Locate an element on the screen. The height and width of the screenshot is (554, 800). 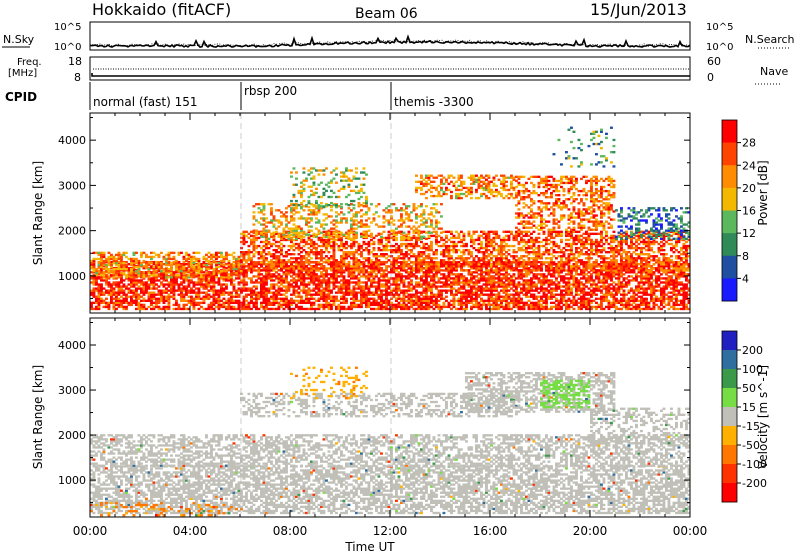
date-title: 15/Jun/2013 is located at coordinates (638, 9).